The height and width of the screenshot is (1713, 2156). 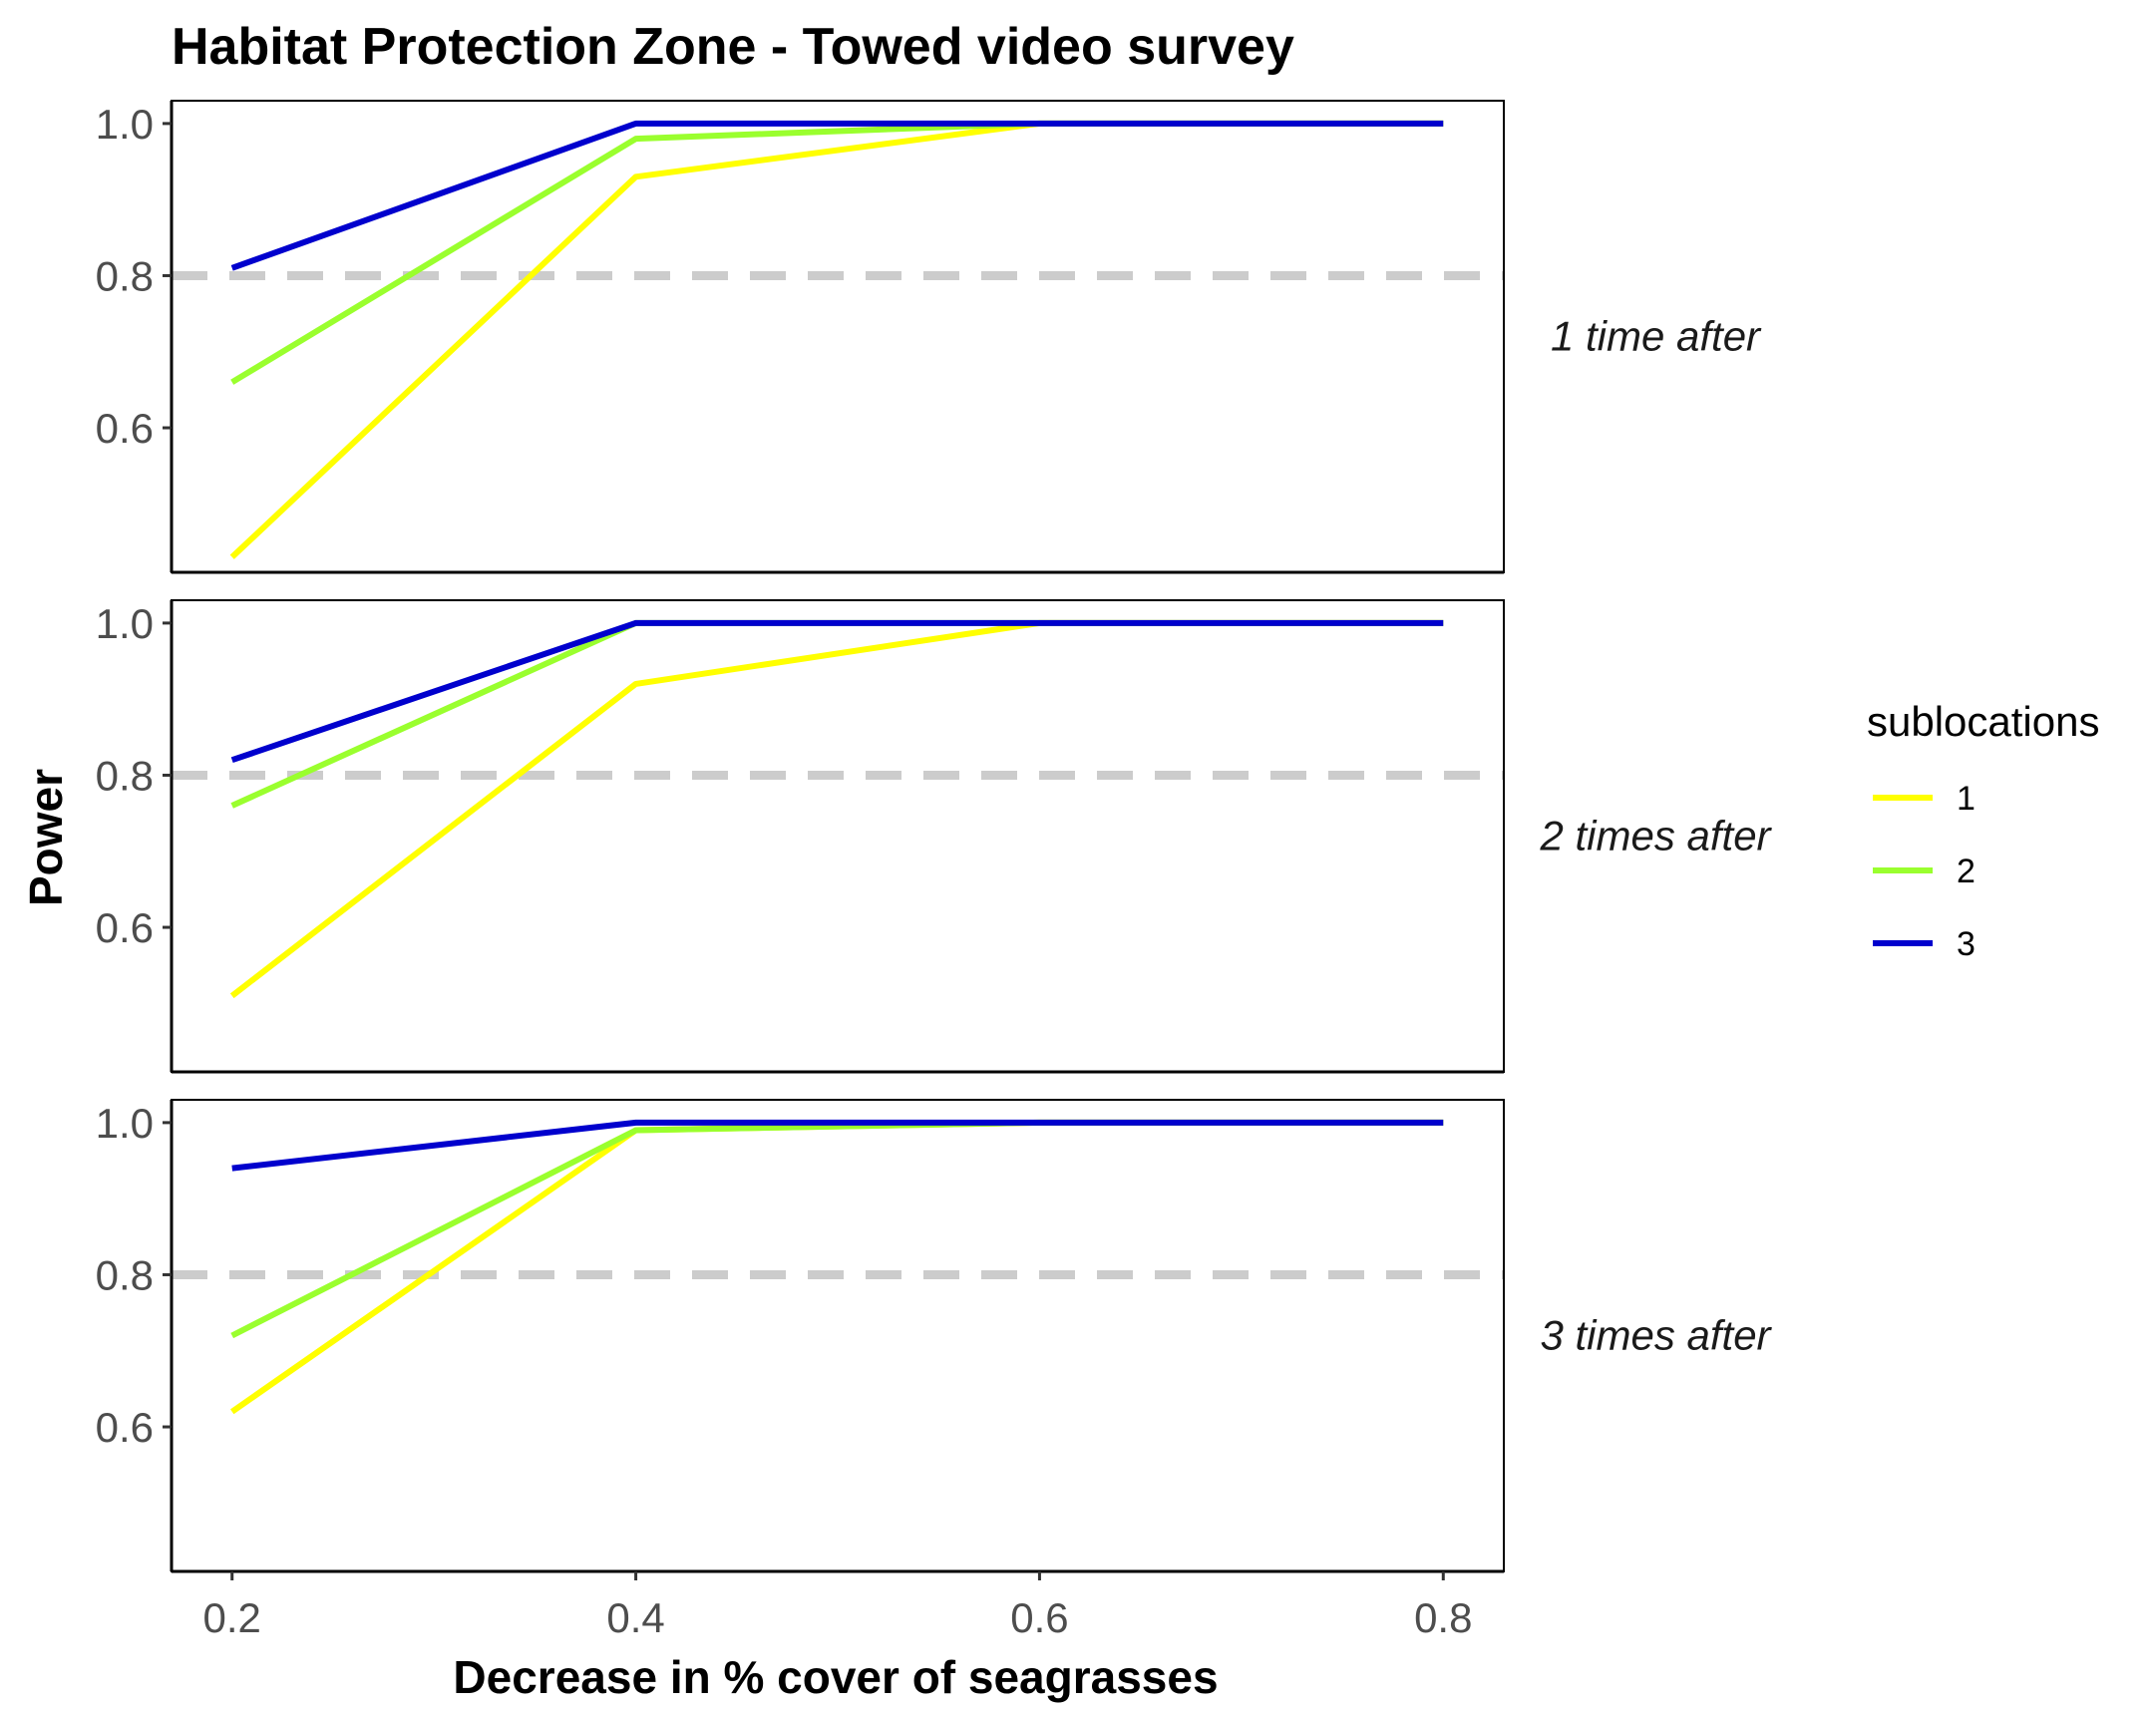 What do you see at coordinates (1967, 871) in the screenshot?
I see `legend-label-2: 2` at bounding box center [1967, 871].